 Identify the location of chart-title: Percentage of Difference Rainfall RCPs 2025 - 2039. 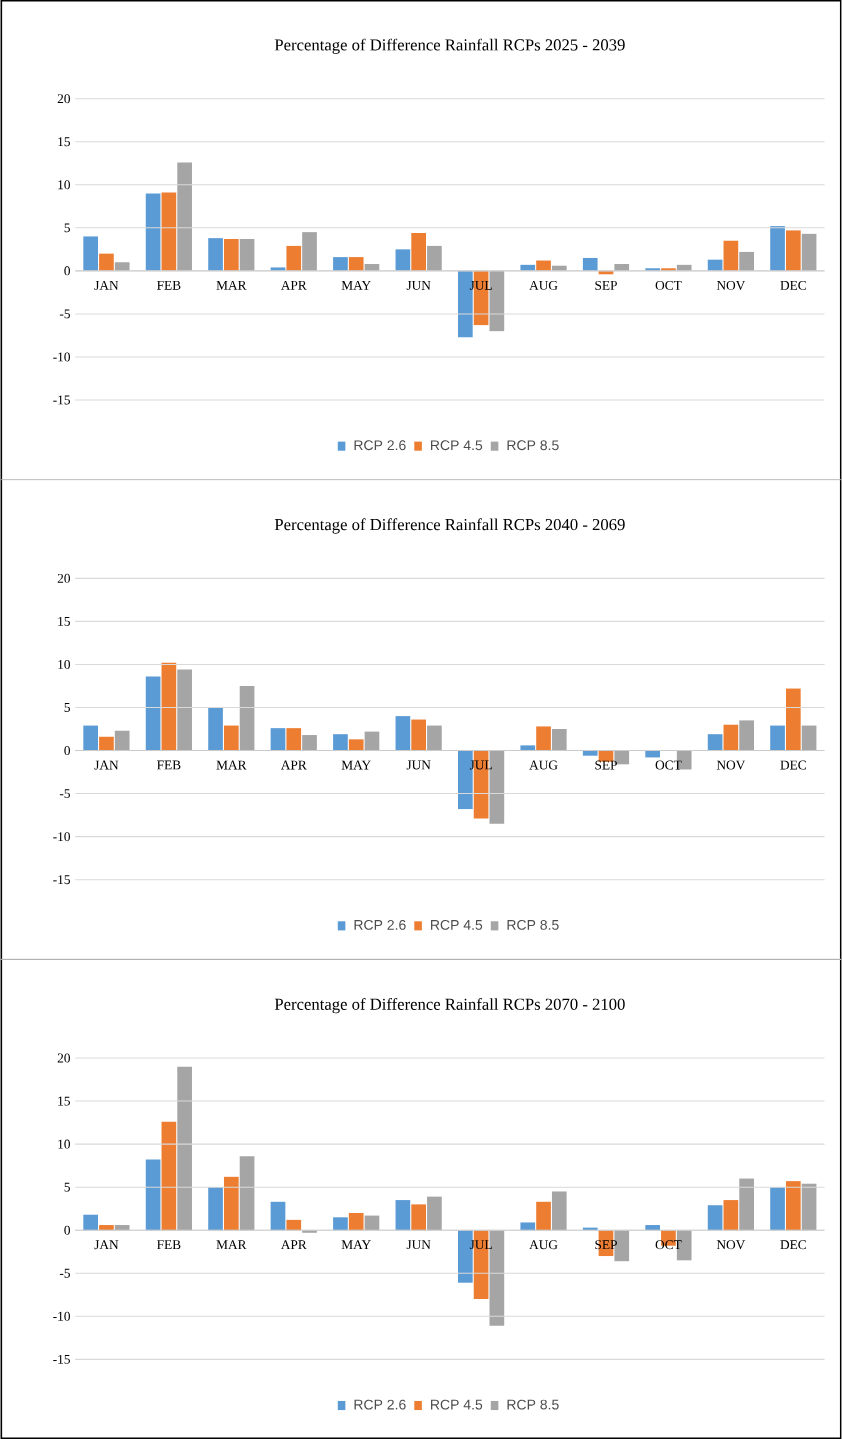
(449, 46).